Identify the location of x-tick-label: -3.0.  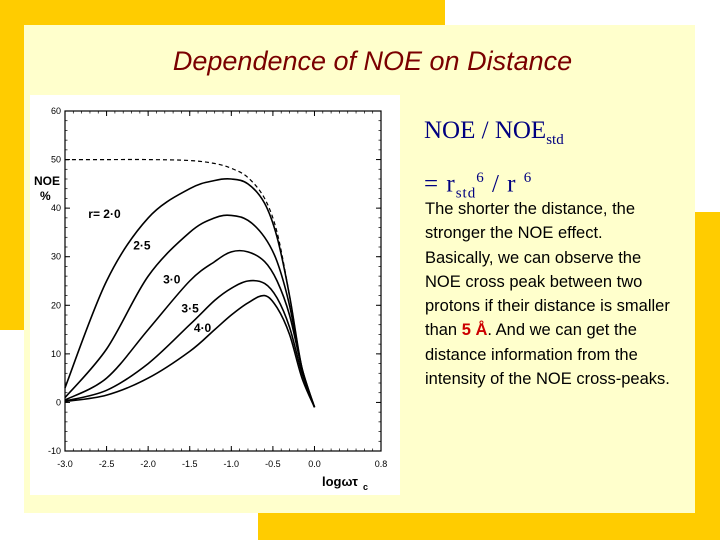
(65, 464).